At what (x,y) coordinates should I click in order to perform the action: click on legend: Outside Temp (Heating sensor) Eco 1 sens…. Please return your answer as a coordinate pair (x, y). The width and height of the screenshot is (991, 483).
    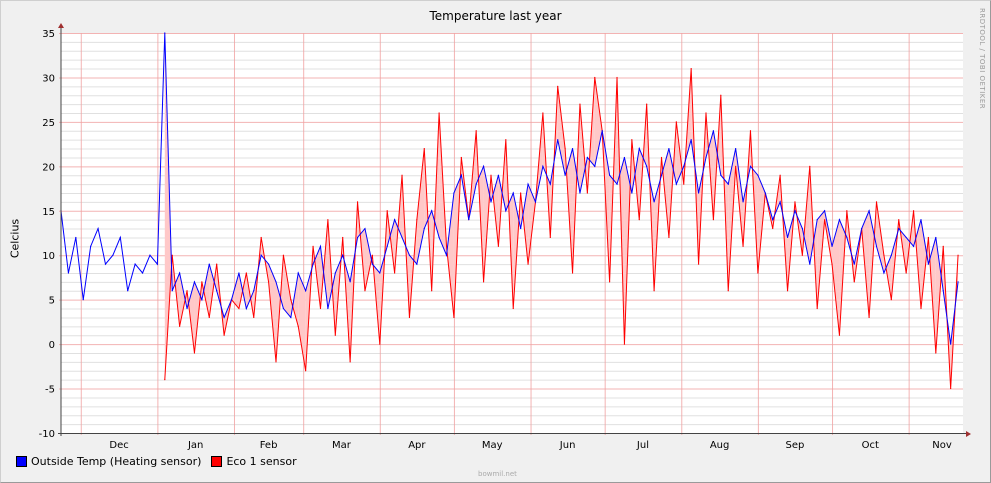
    Looking at the image, I should click on (156, 461).